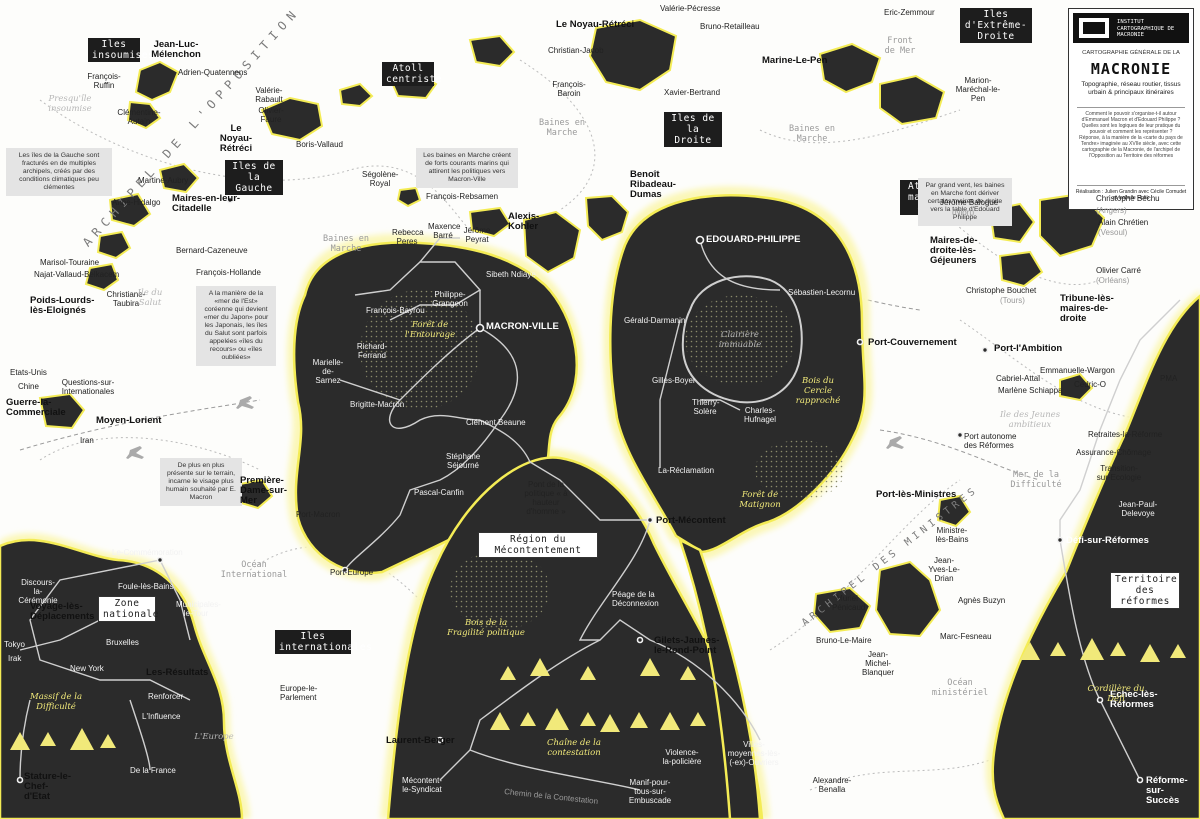  What do you see at coordinates (463, 461) in the screenshot?
I see `place-stephane-sejourne: Stéphane Séjourné` at bounding box center [463, 461].